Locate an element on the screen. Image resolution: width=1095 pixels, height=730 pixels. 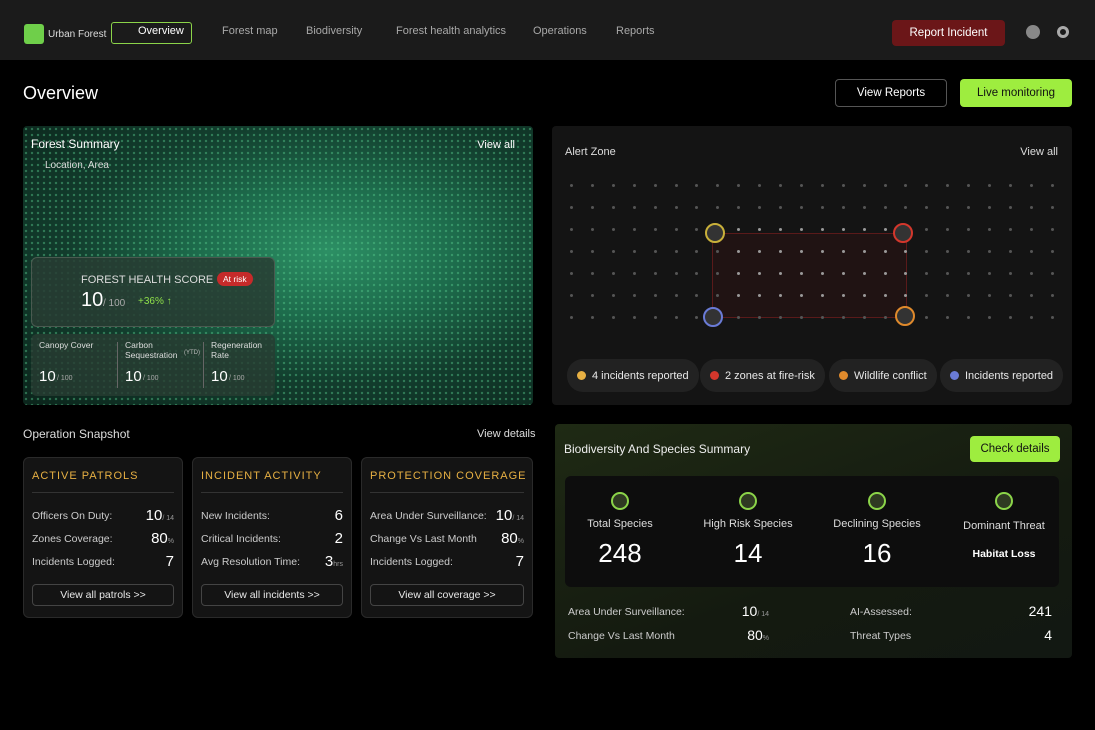
nav-item: Forest health analytics is located at coordinates (451, 31).